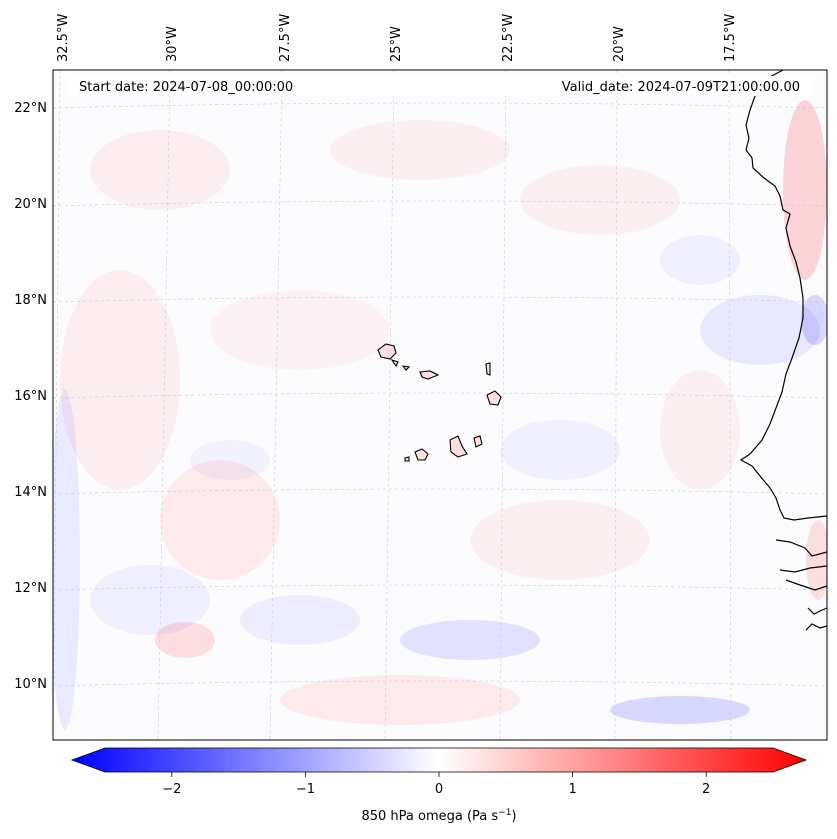  Describe the element at coordinates (440, 86) in the screenshot. I see `header-box` at that location.